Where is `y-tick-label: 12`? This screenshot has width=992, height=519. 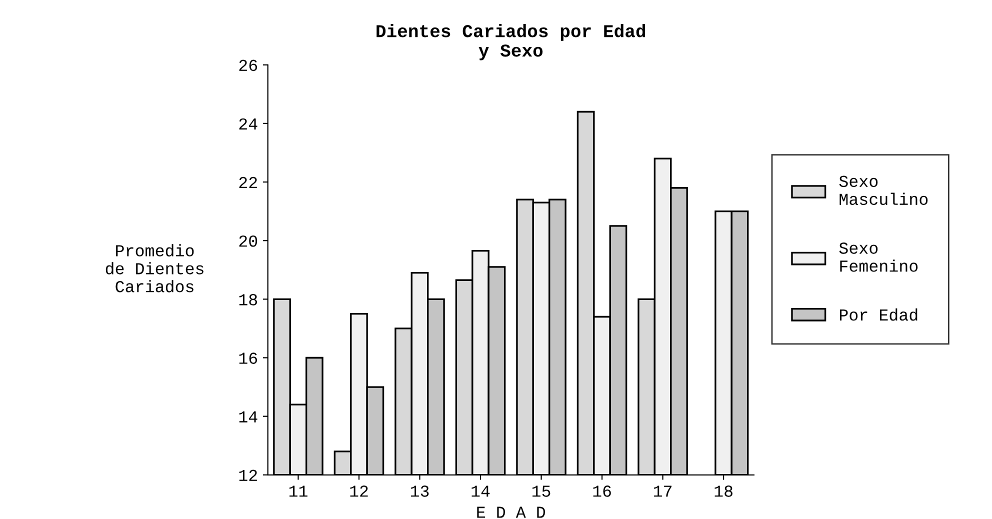
y-tick-label: 12 is located at coordinates (248, 475).